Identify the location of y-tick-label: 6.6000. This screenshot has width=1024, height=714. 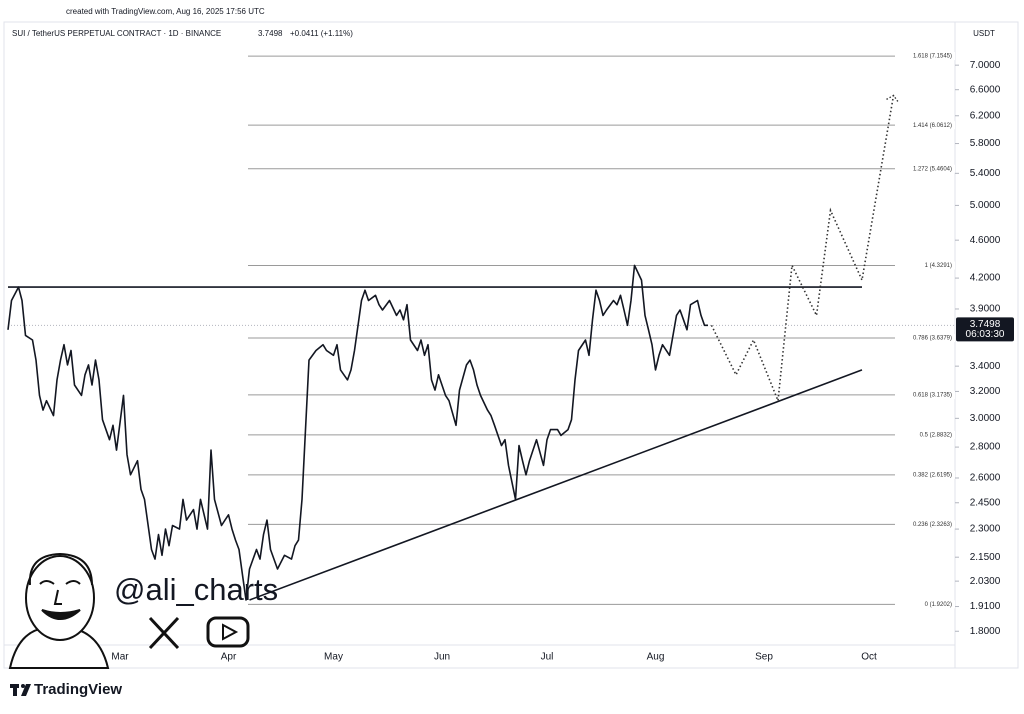
(985, 89).